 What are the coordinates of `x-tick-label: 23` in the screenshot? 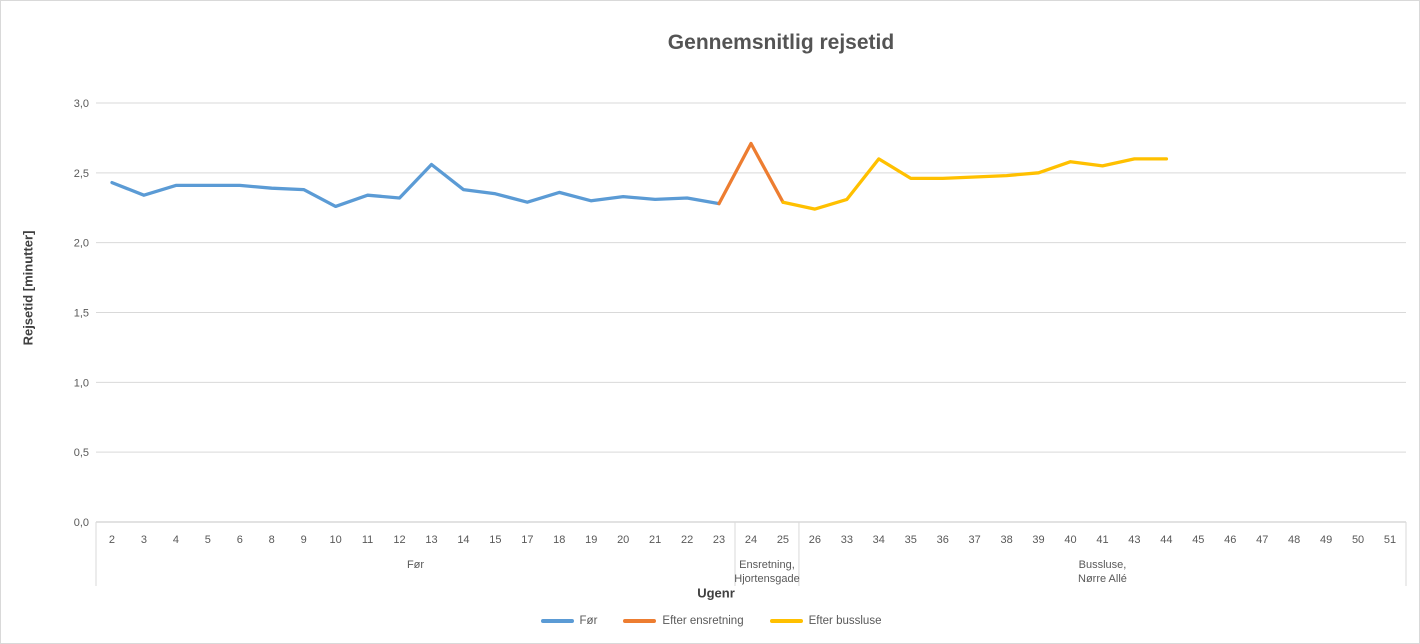 It's located at (719, 540).